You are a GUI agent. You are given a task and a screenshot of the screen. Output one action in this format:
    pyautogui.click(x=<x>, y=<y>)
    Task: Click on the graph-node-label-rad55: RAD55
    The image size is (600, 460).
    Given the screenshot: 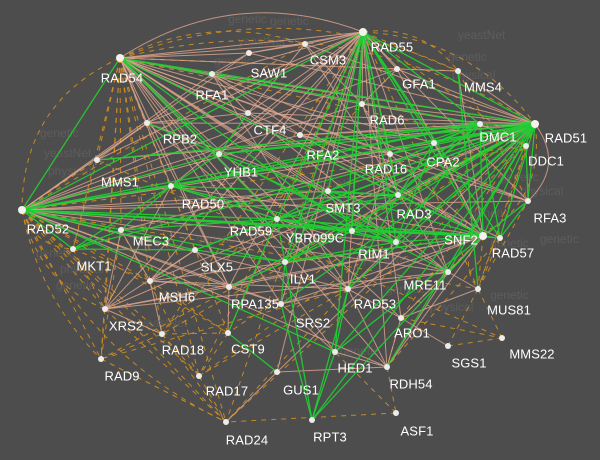 What is the action you would take?
    pyautogui.click(x=392, y=47)
    